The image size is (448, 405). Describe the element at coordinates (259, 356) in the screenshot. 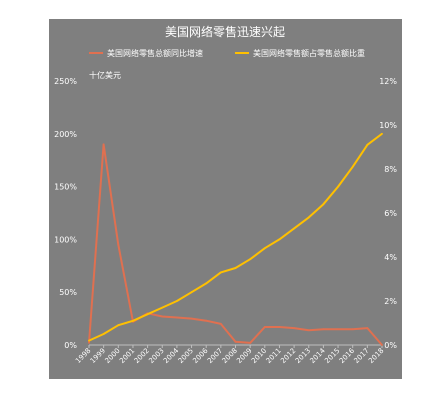

I see `x-tick-label: 2010` at that location.